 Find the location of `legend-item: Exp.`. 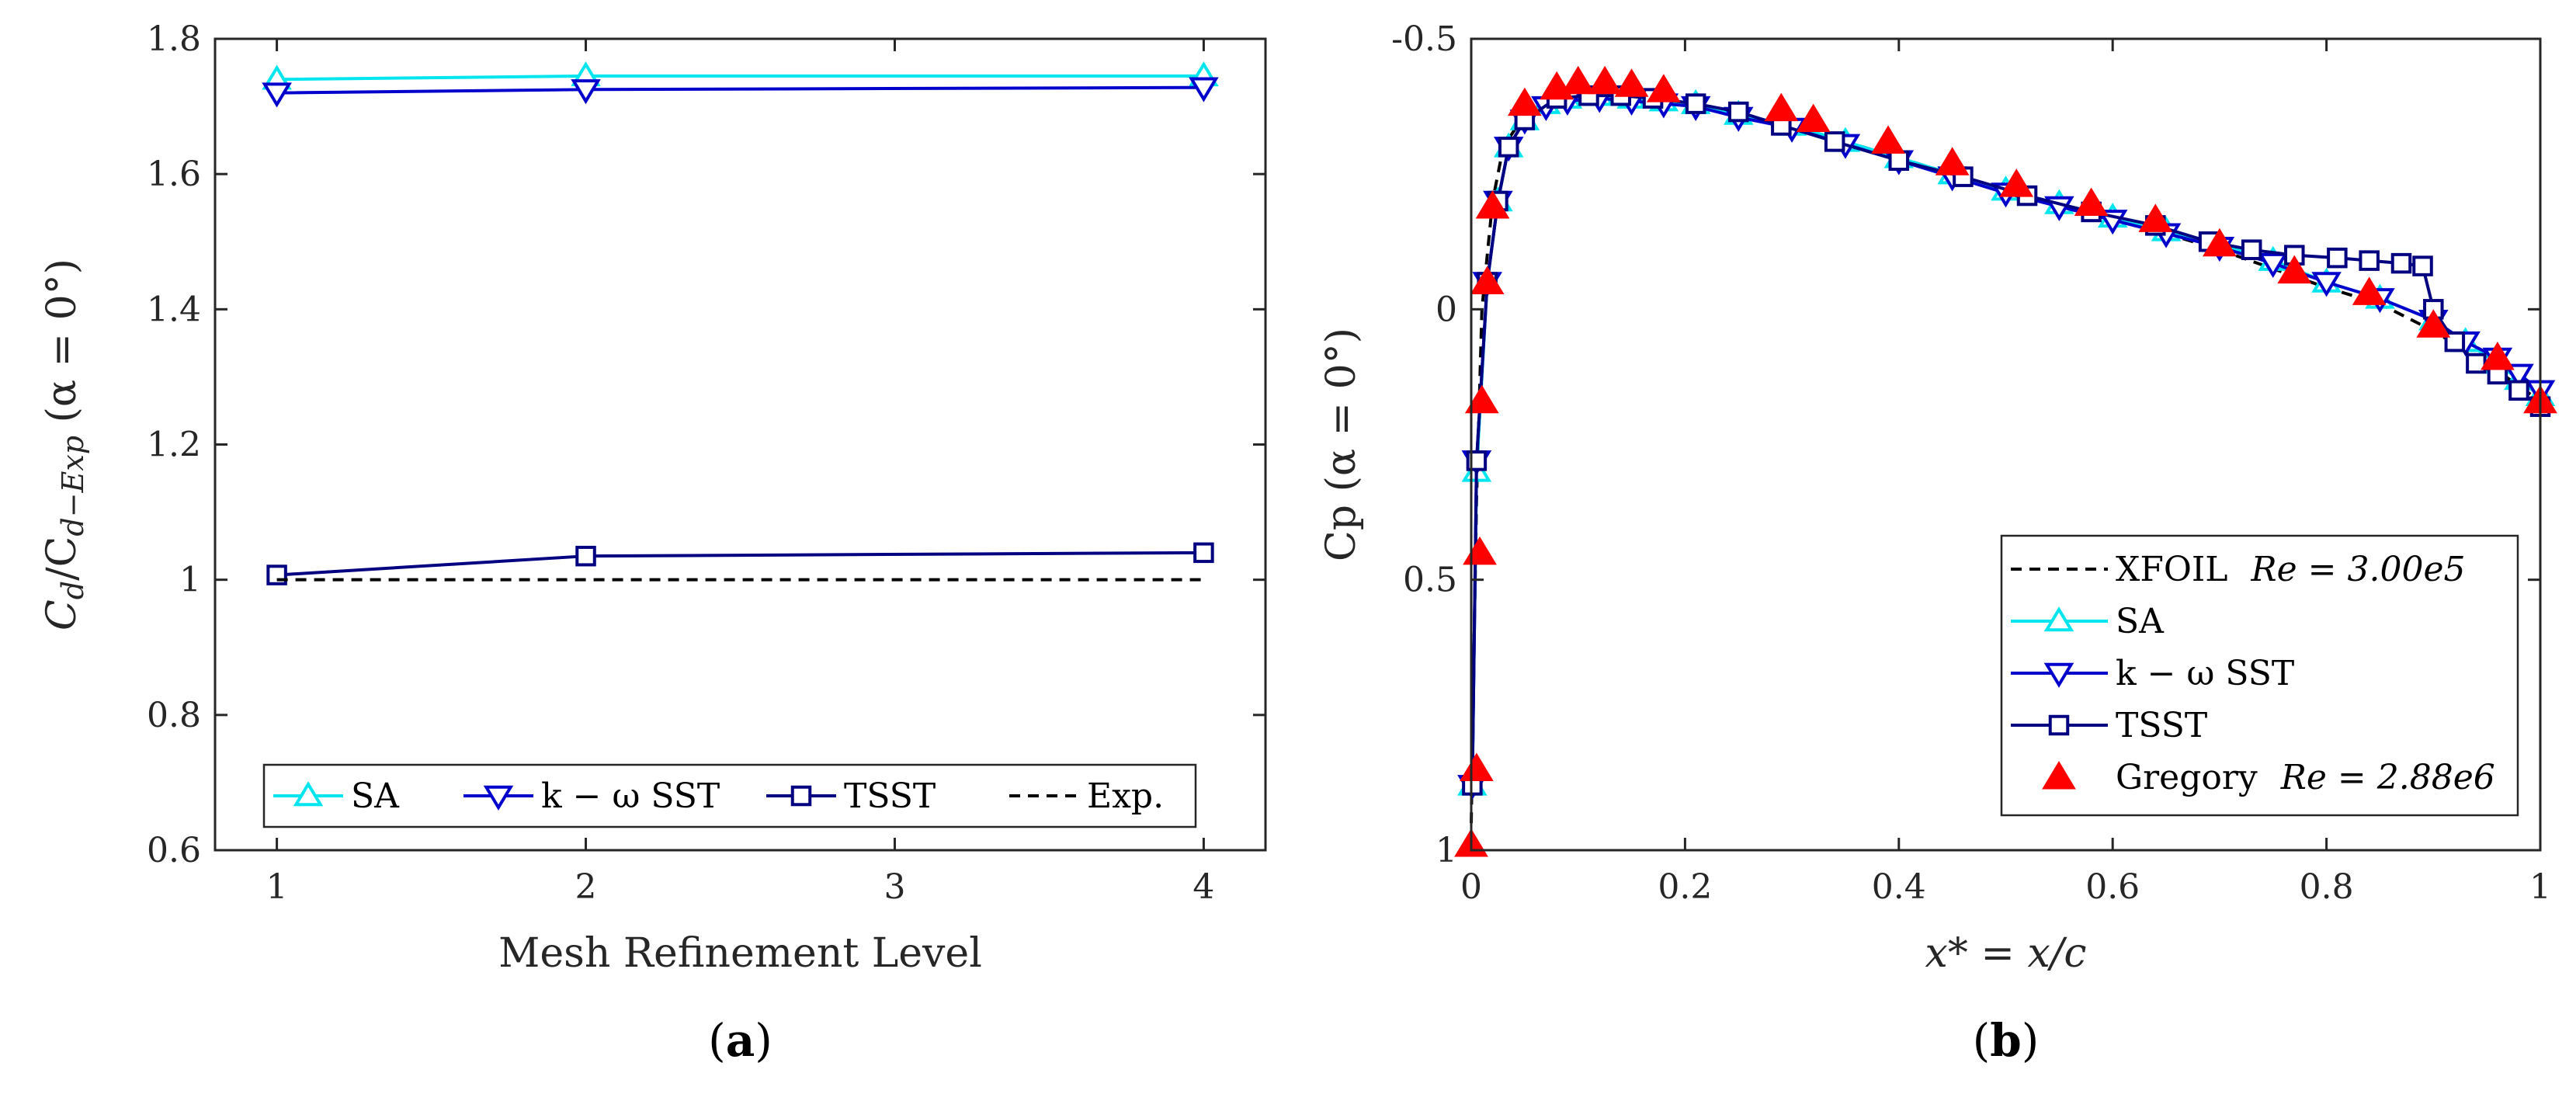

legend-item: Exp. is located at coordinates (1086, 796).